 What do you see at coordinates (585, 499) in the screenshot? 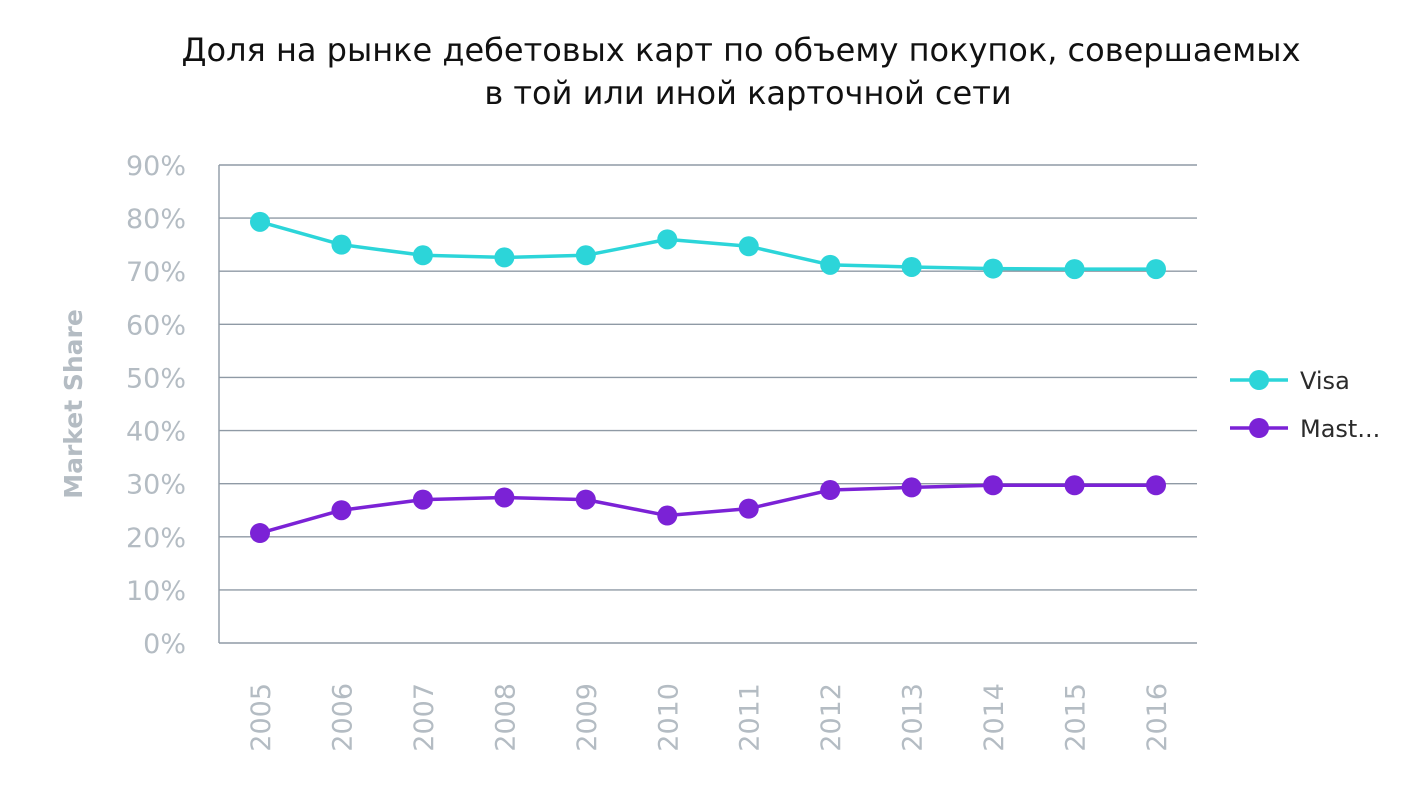
I see `data-point-mast-2009` at bounding box center [585, 499].